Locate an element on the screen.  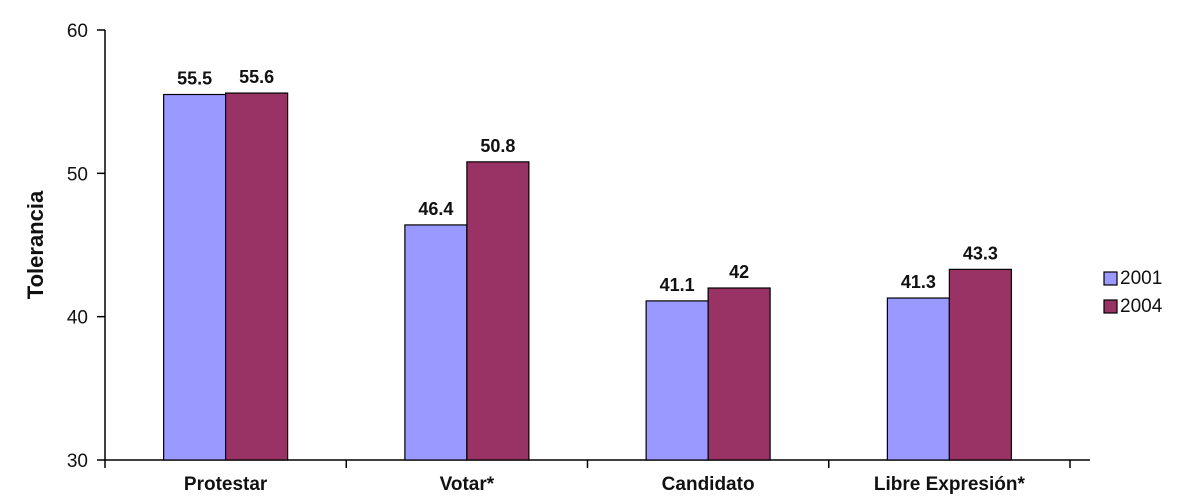
y-tick-label: 50 is located at coordinates (77, 174).